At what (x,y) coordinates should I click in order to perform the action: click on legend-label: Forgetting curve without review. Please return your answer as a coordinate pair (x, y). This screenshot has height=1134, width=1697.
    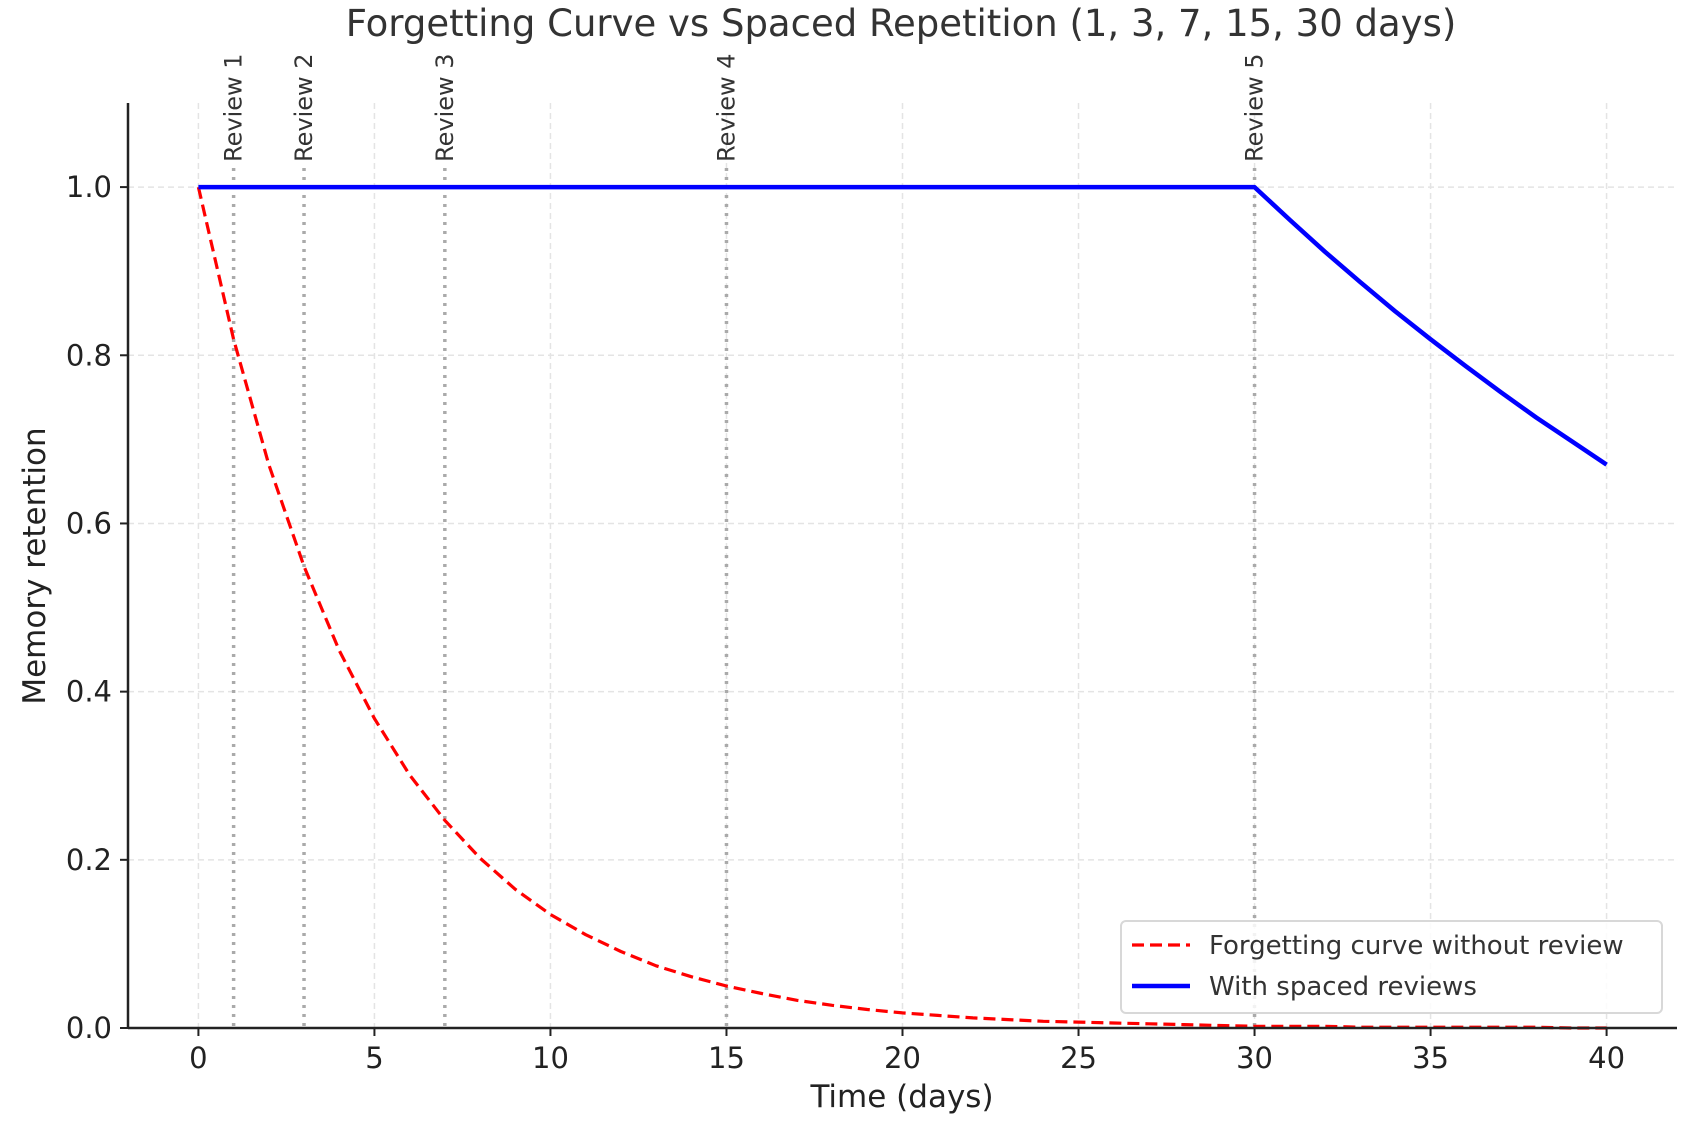
    Looking at the image, I should click on (1416, 946).